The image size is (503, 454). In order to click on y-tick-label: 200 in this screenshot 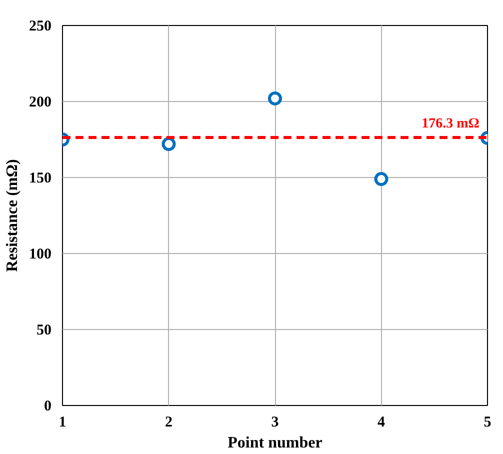, I will do `click(40, 102)`.